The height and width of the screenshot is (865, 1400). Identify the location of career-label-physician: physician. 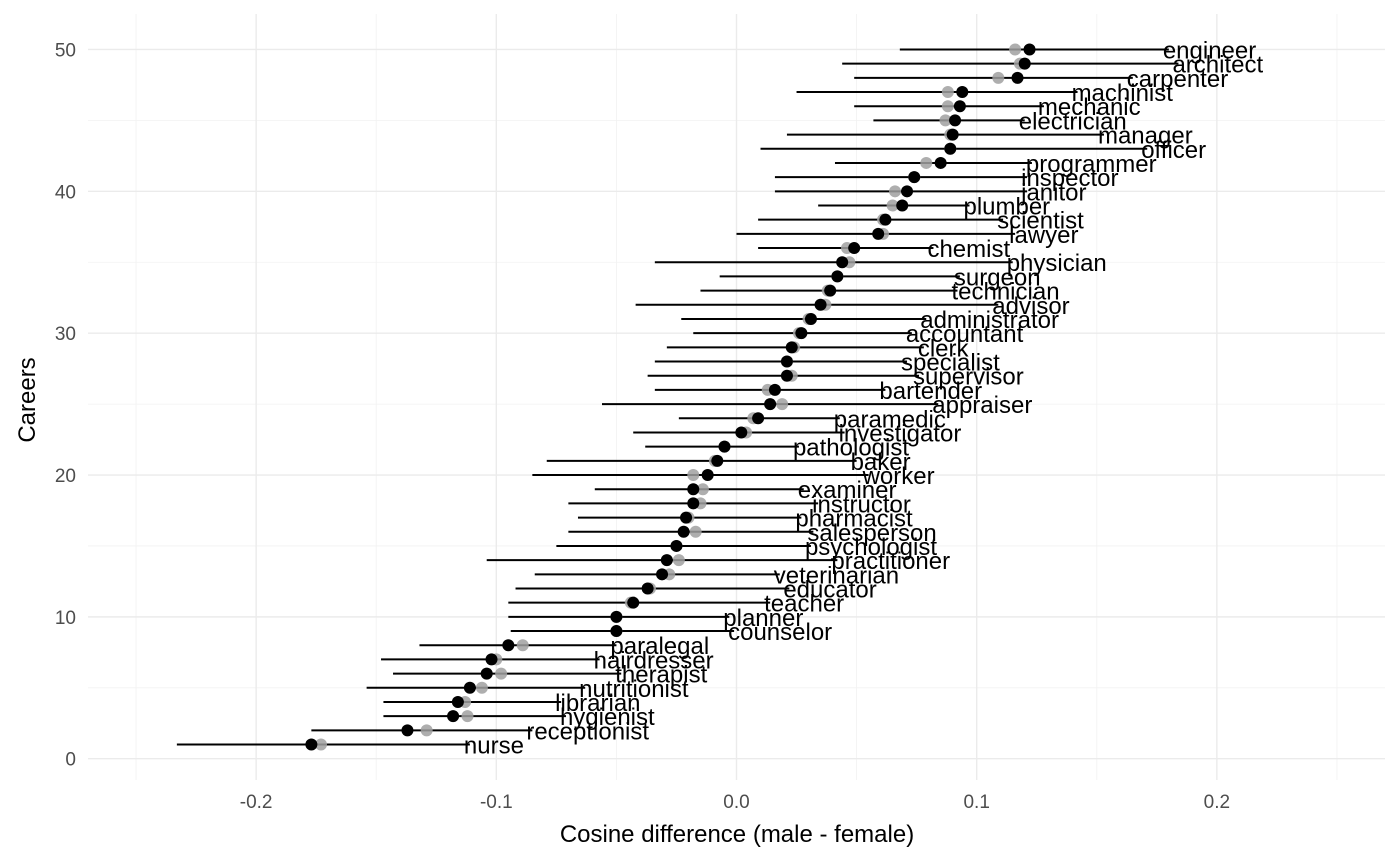
(1057, 263).